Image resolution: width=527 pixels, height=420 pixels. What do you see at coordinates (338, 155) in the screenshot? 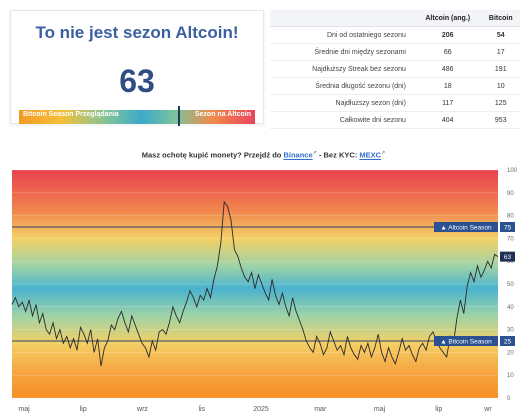
I see `promo-middle: - Bez KYC:` at bounding box center [338, 155].